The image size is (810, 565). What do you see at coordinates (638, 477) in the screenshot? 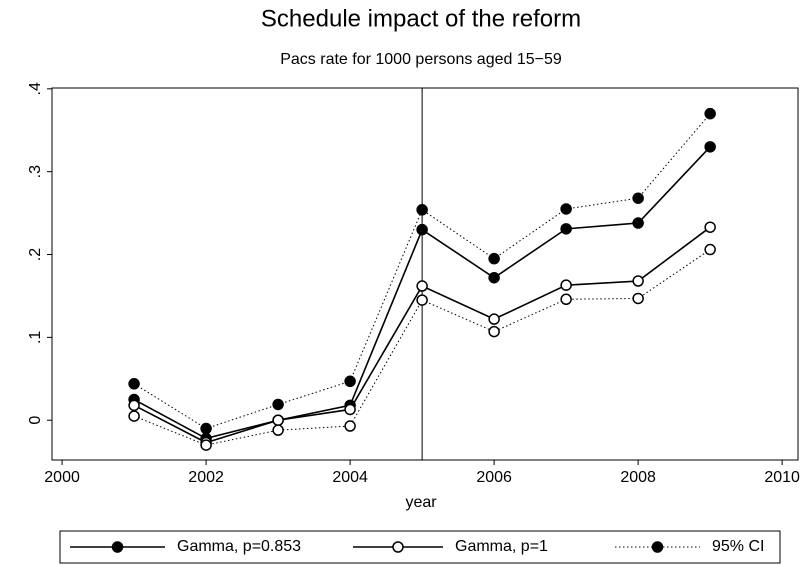
I see `x-tick-label: 2008` at bounding box center [638, 477].